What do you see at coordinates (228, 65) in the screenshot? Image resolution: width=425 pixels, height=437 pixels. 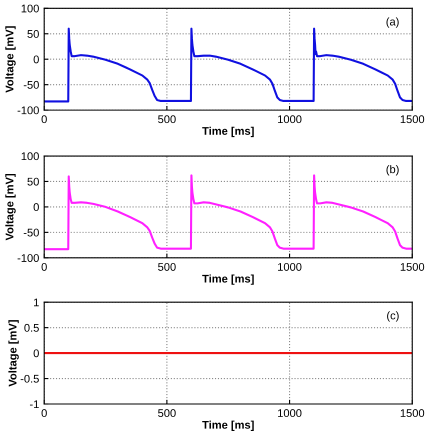 I see `line-series` at bounding box center [228, 65].